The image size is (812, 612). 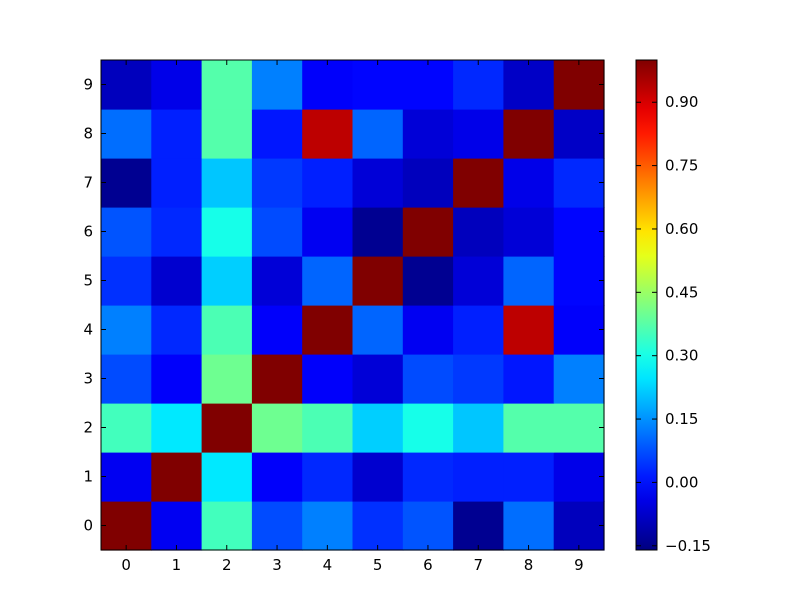 I want to click on x-tick-label: 8, so click(x=529, y=565).